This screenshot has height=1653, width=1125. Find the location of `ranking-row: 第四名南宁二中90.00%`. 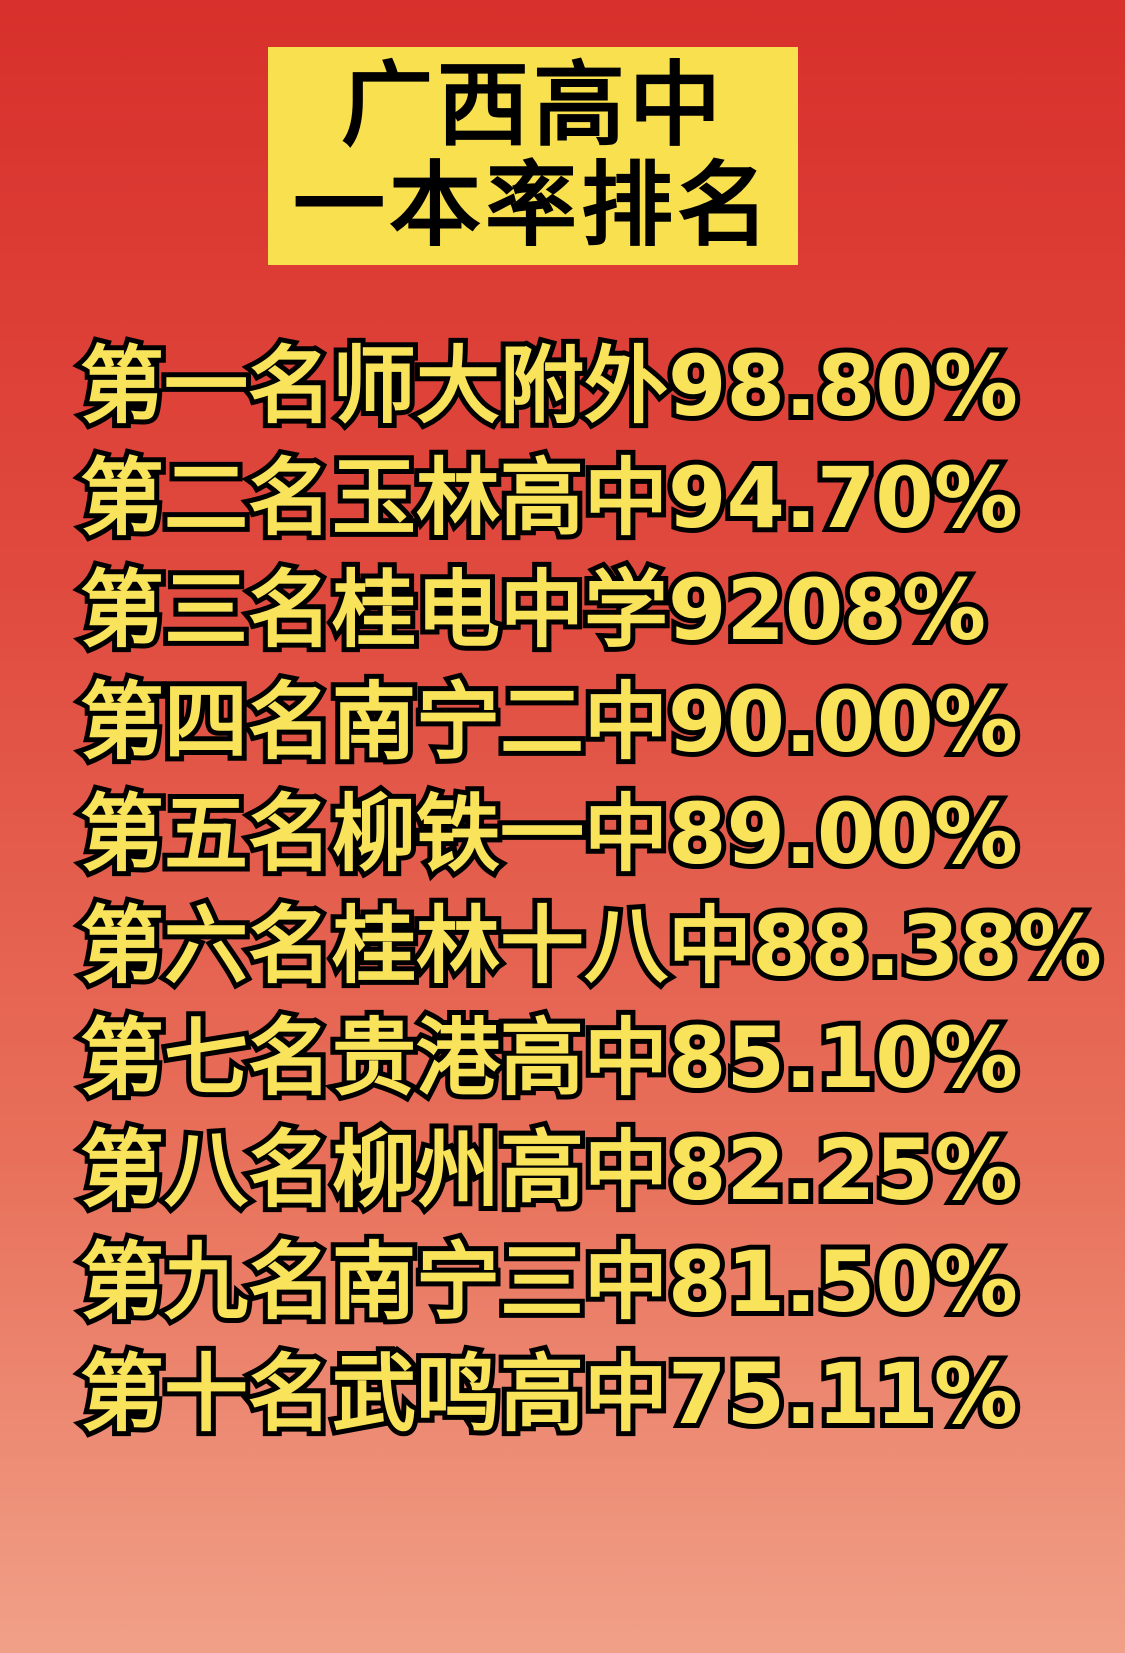

ranking-row: 第四名南宁二中90.00% is located at coordinates (588, 722).